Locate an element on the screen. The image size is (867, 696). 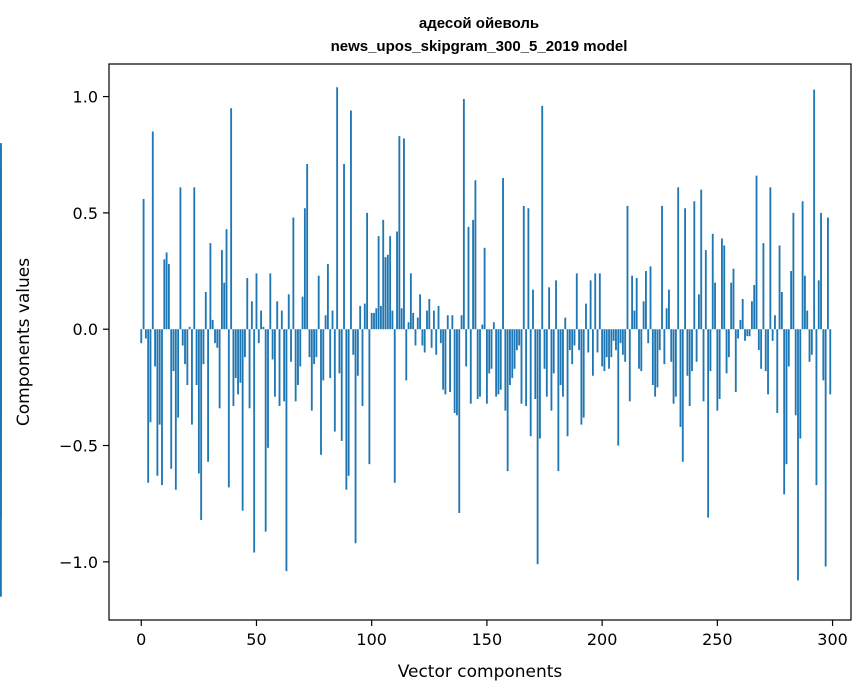
bar-undefined is located at coordinates (1, 248).